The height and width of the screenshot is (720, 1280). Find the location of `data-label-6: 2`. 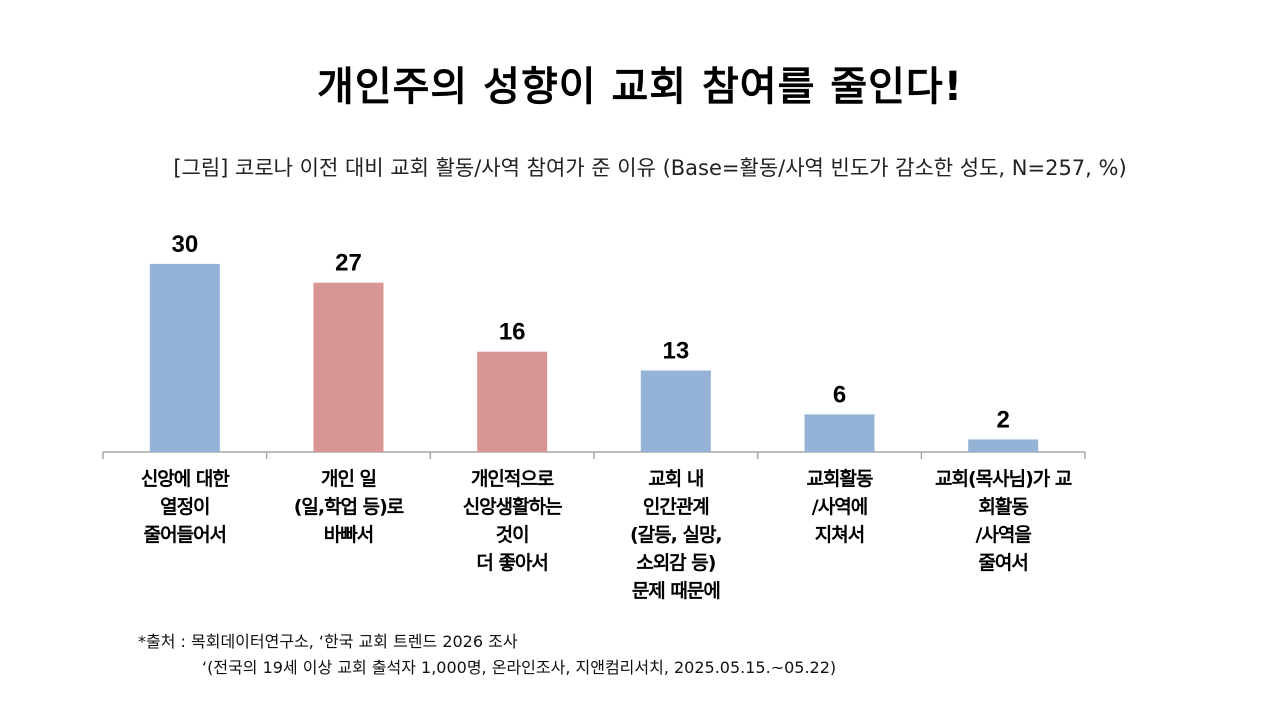

data-label-6: 2 is located at coordinates (1002, 419).